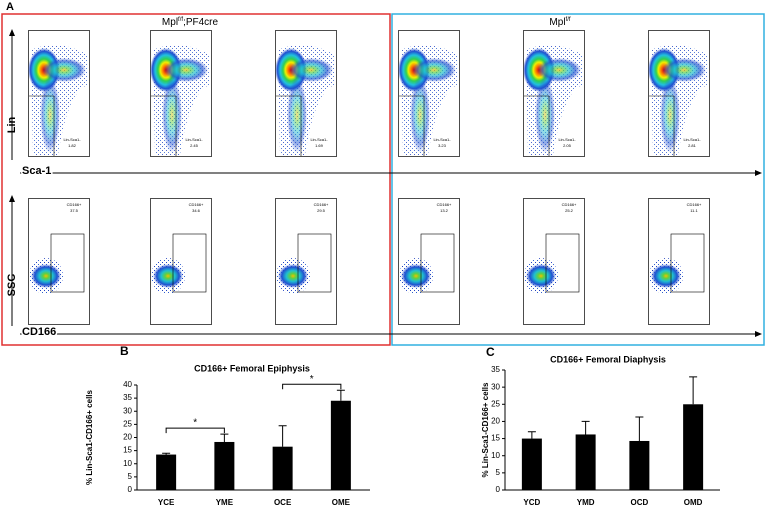 The width and height of the screenshot is (766, 517). Describe the element at coordinates (10, 7) in the screenshot. I see `panel-label: A` at that location.